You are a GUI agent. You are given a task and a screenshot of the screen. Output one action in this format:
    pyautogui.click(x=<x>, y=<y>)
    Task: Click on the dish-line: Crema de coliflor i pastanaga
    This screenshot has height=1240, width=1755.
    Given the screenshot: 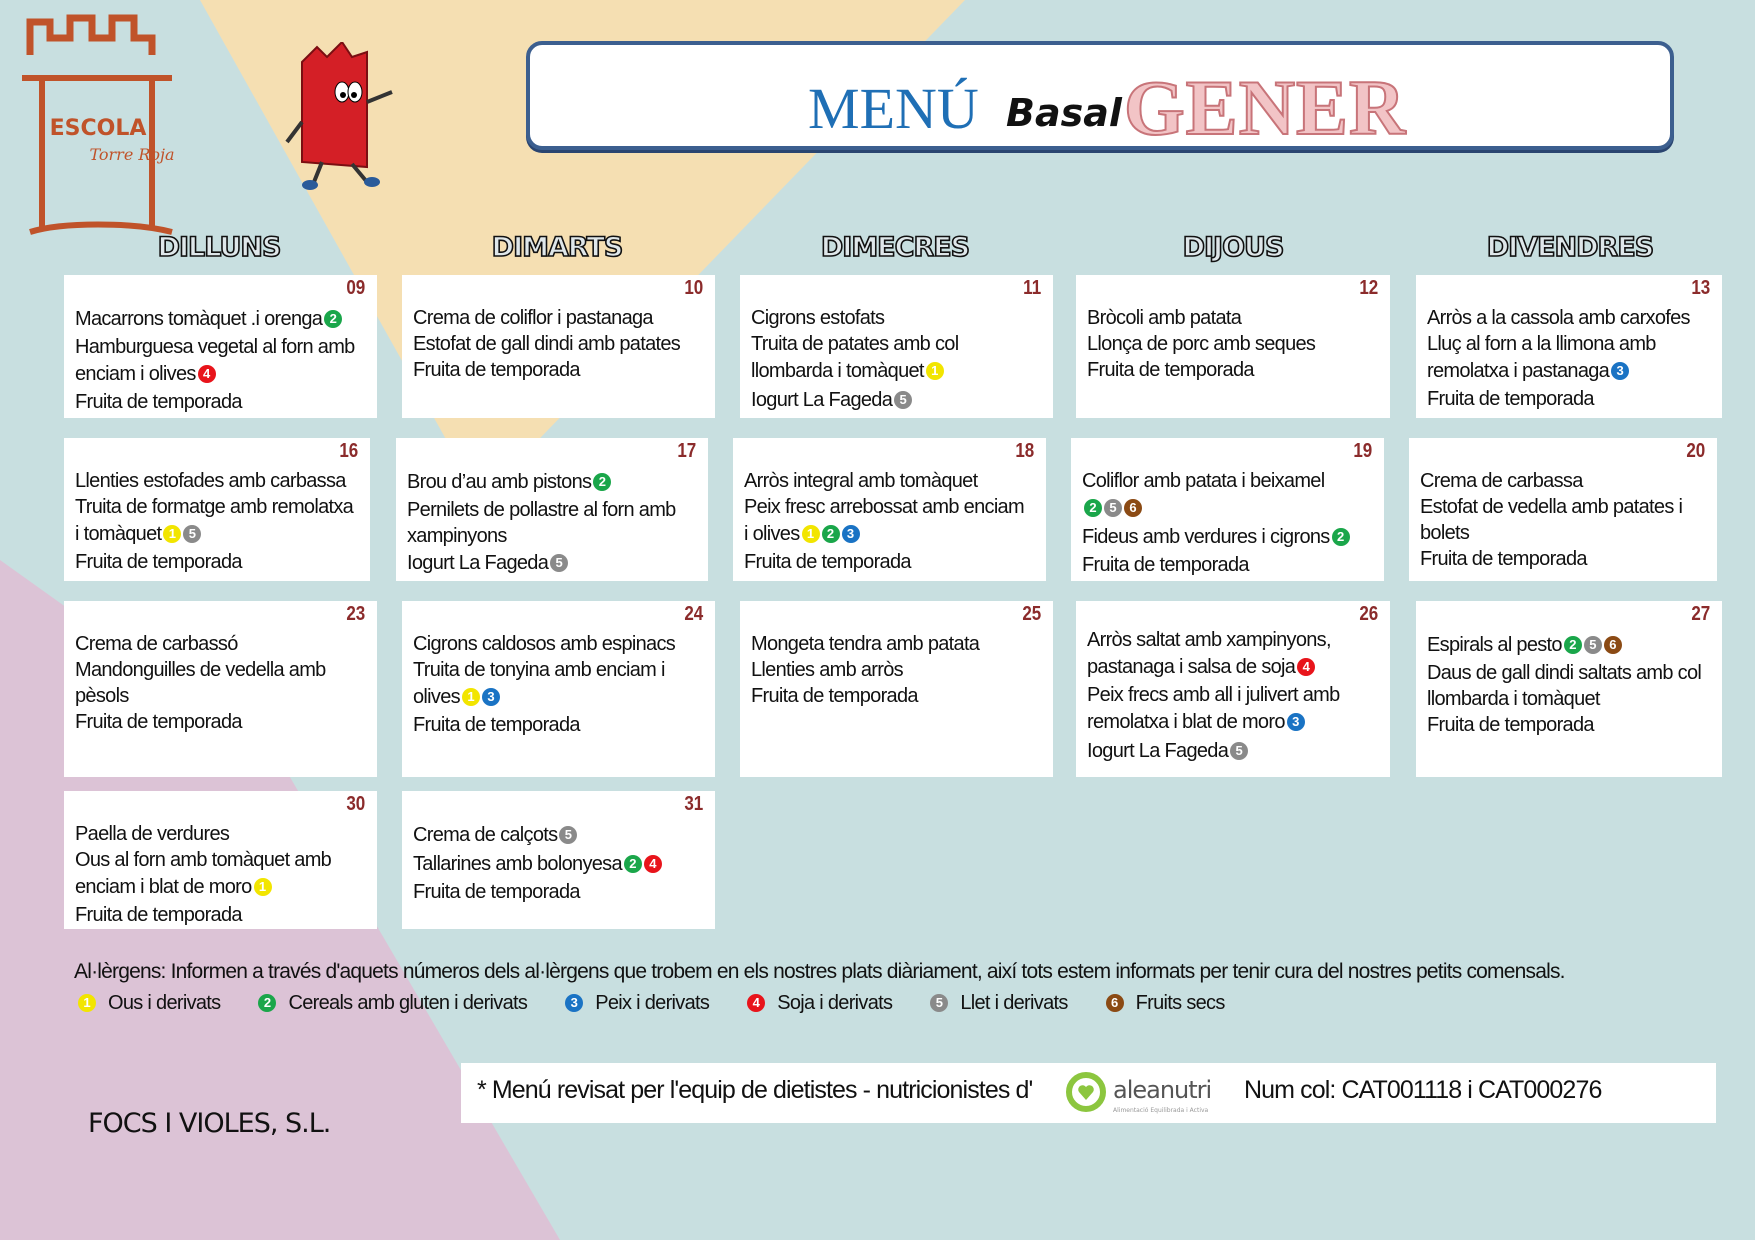 What is the action you would take?
    pyautogui.click(x=559, y=318)
    